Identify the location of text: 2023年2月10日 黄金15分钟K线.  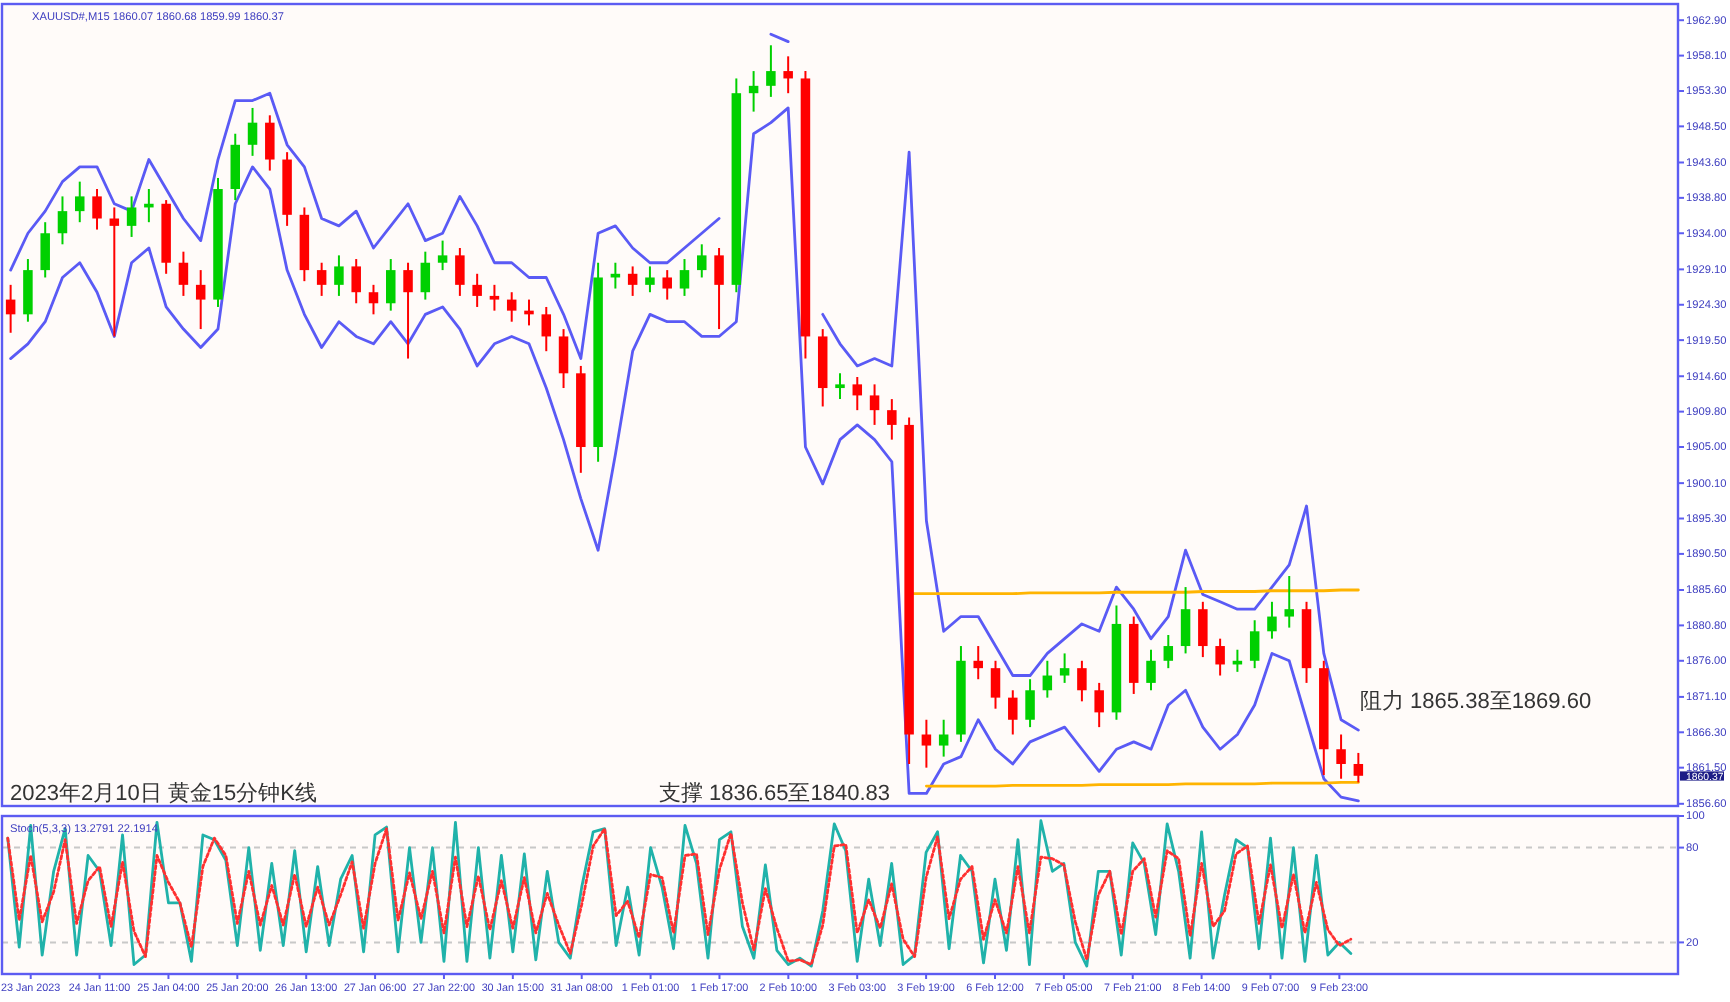
(163, 793).